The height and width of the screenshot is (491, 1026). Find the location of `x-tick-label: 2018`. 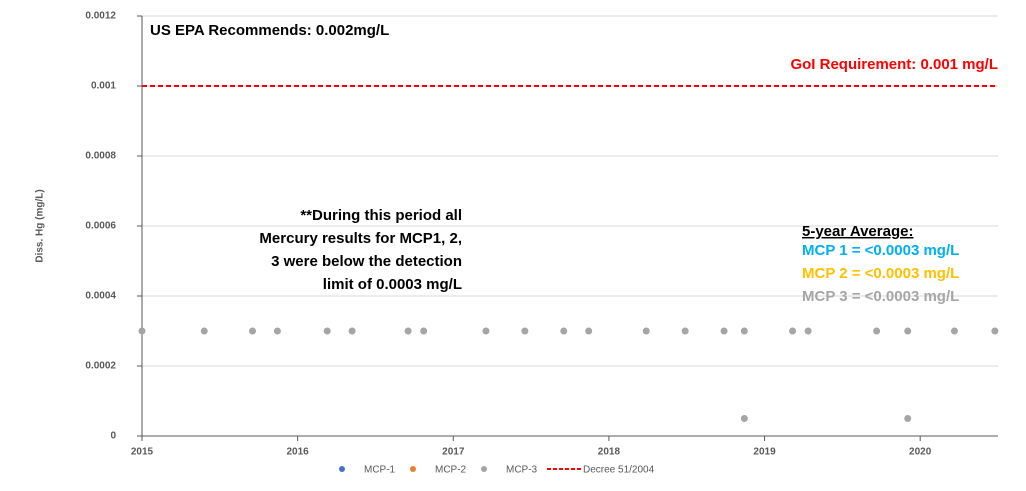

x-tick-label: 2018 is located at coordinates (609, 452).